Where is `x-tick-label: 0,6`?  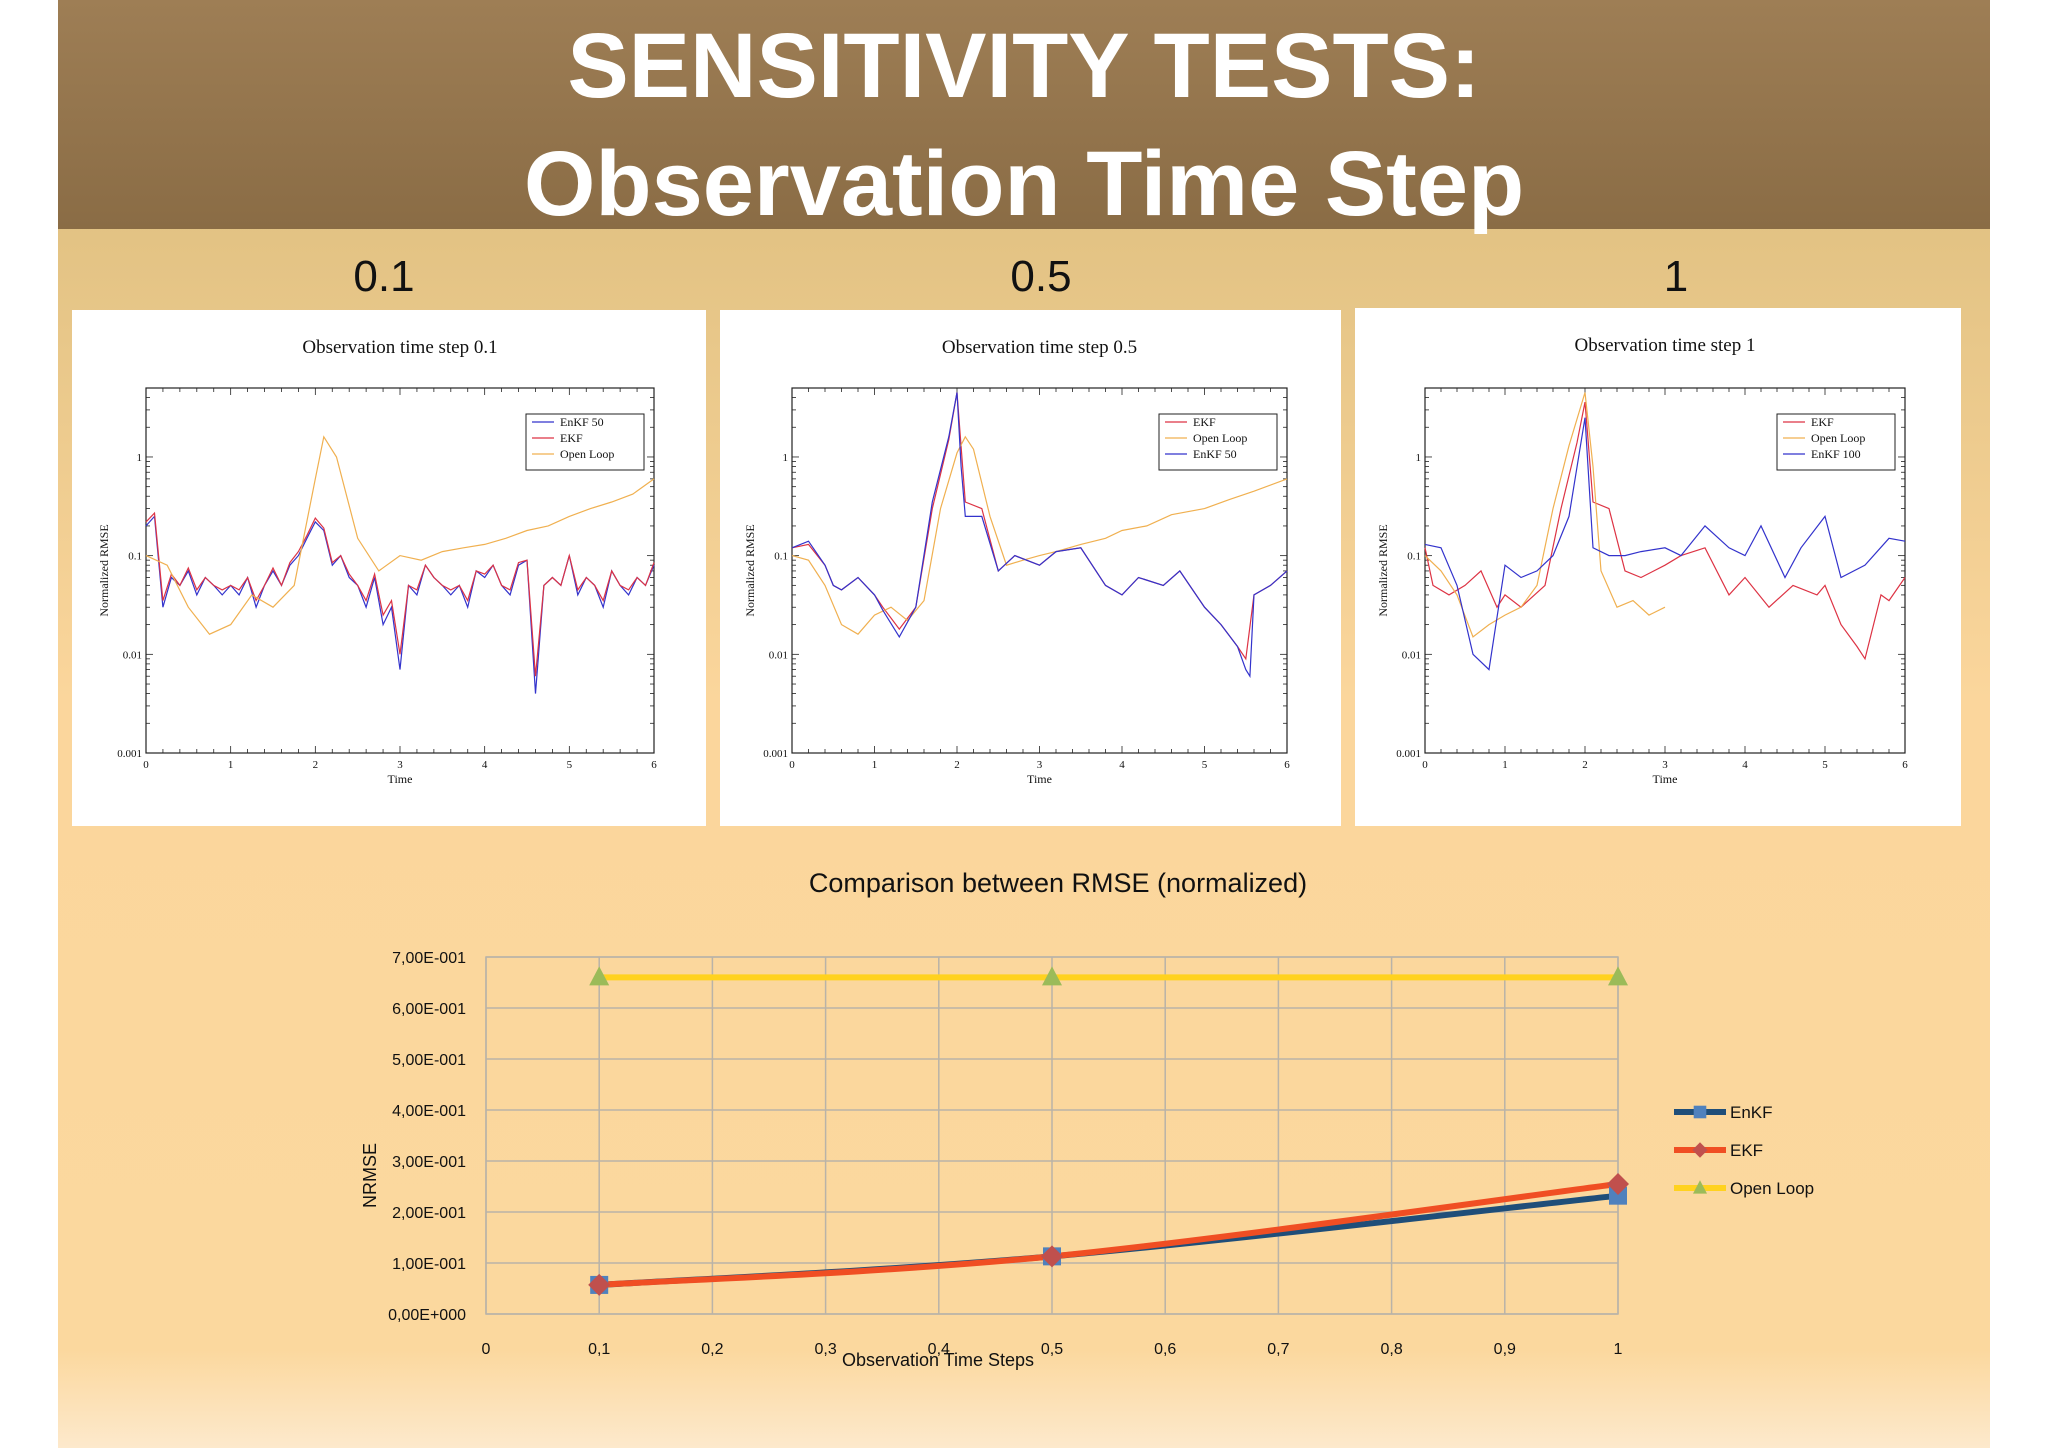
x-tick-label: 0,6 is located at coordinates (1165, 1349).